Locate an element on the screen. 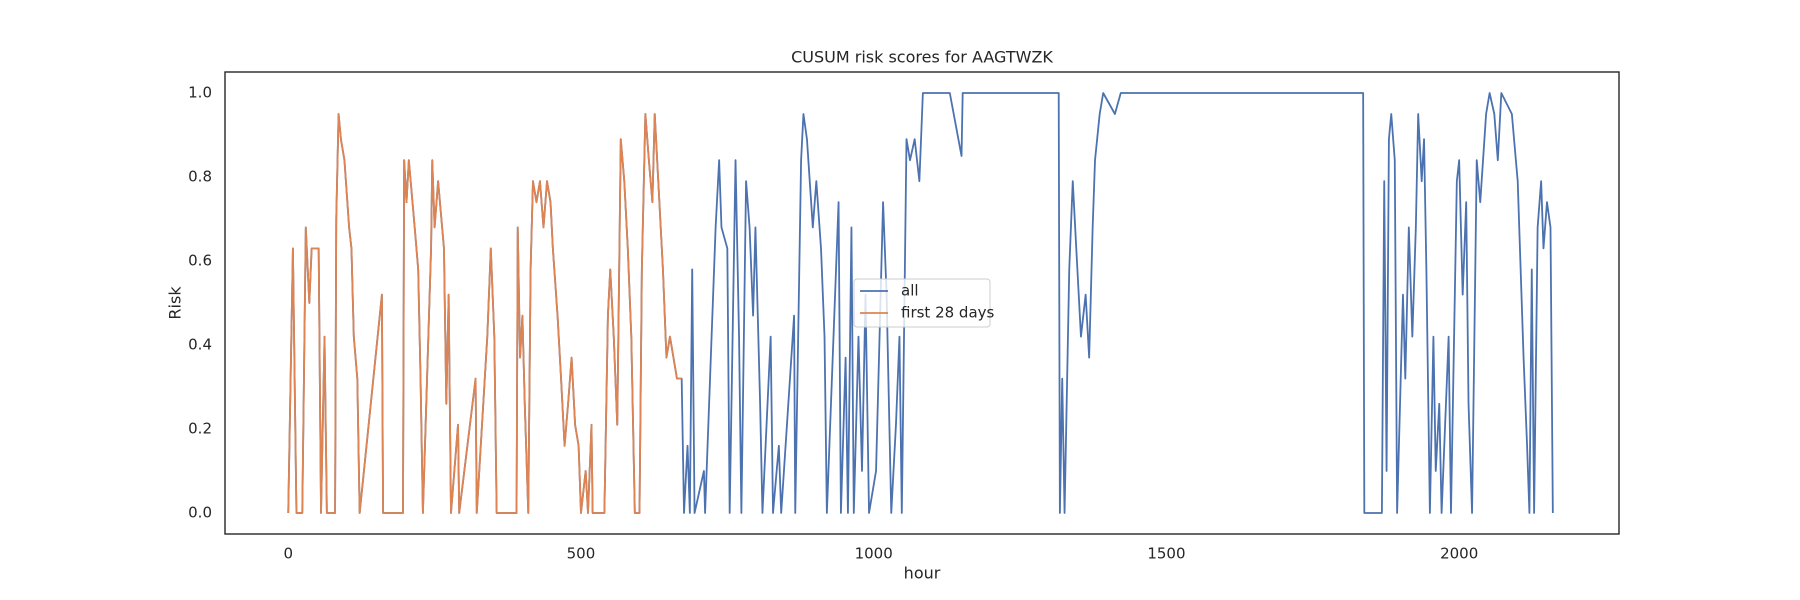  legend-label: all is located at coordinates (910, 291).